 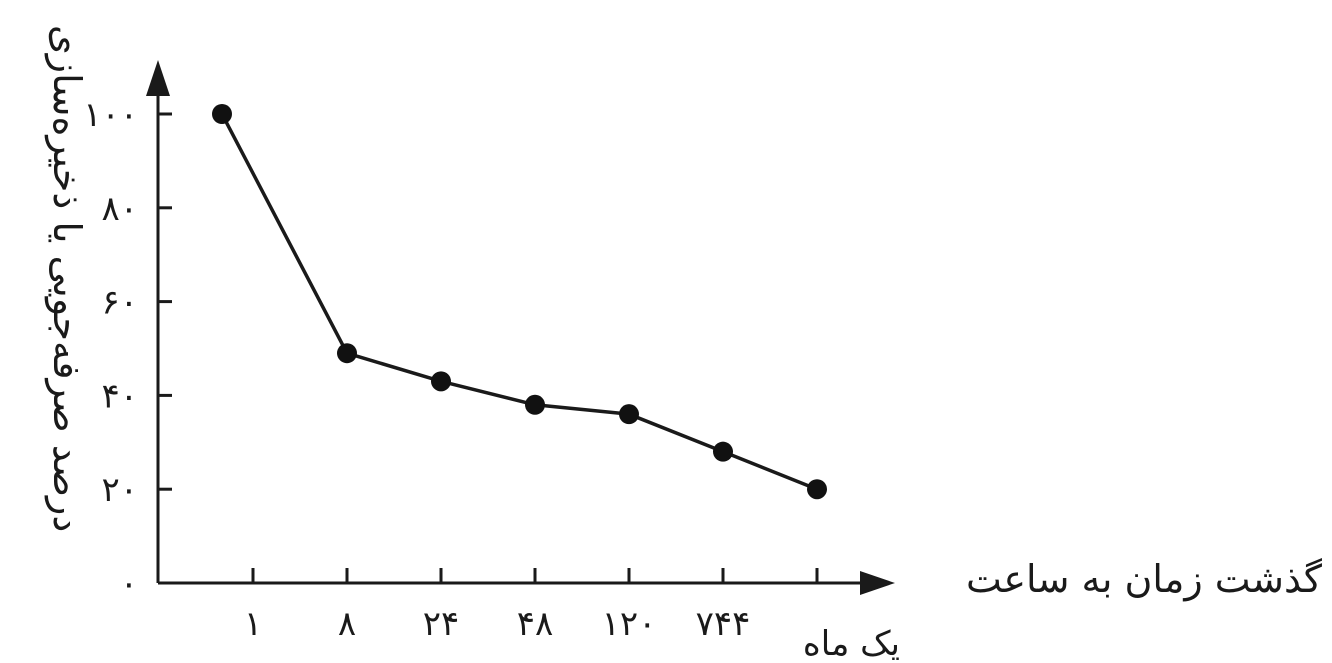 What do you see at coordinates (441, 624) in the screenshot?
I see `x-tick-label: ۲۴` at bounding box center [441, 624].